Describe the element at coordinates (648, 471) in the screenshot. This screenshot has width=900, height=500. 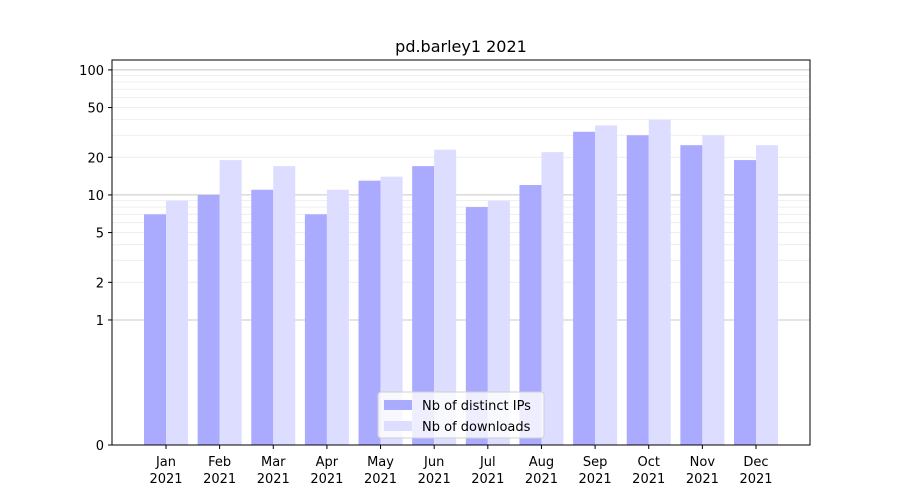
I see `x-tick-label: Oct 2021` at that location.